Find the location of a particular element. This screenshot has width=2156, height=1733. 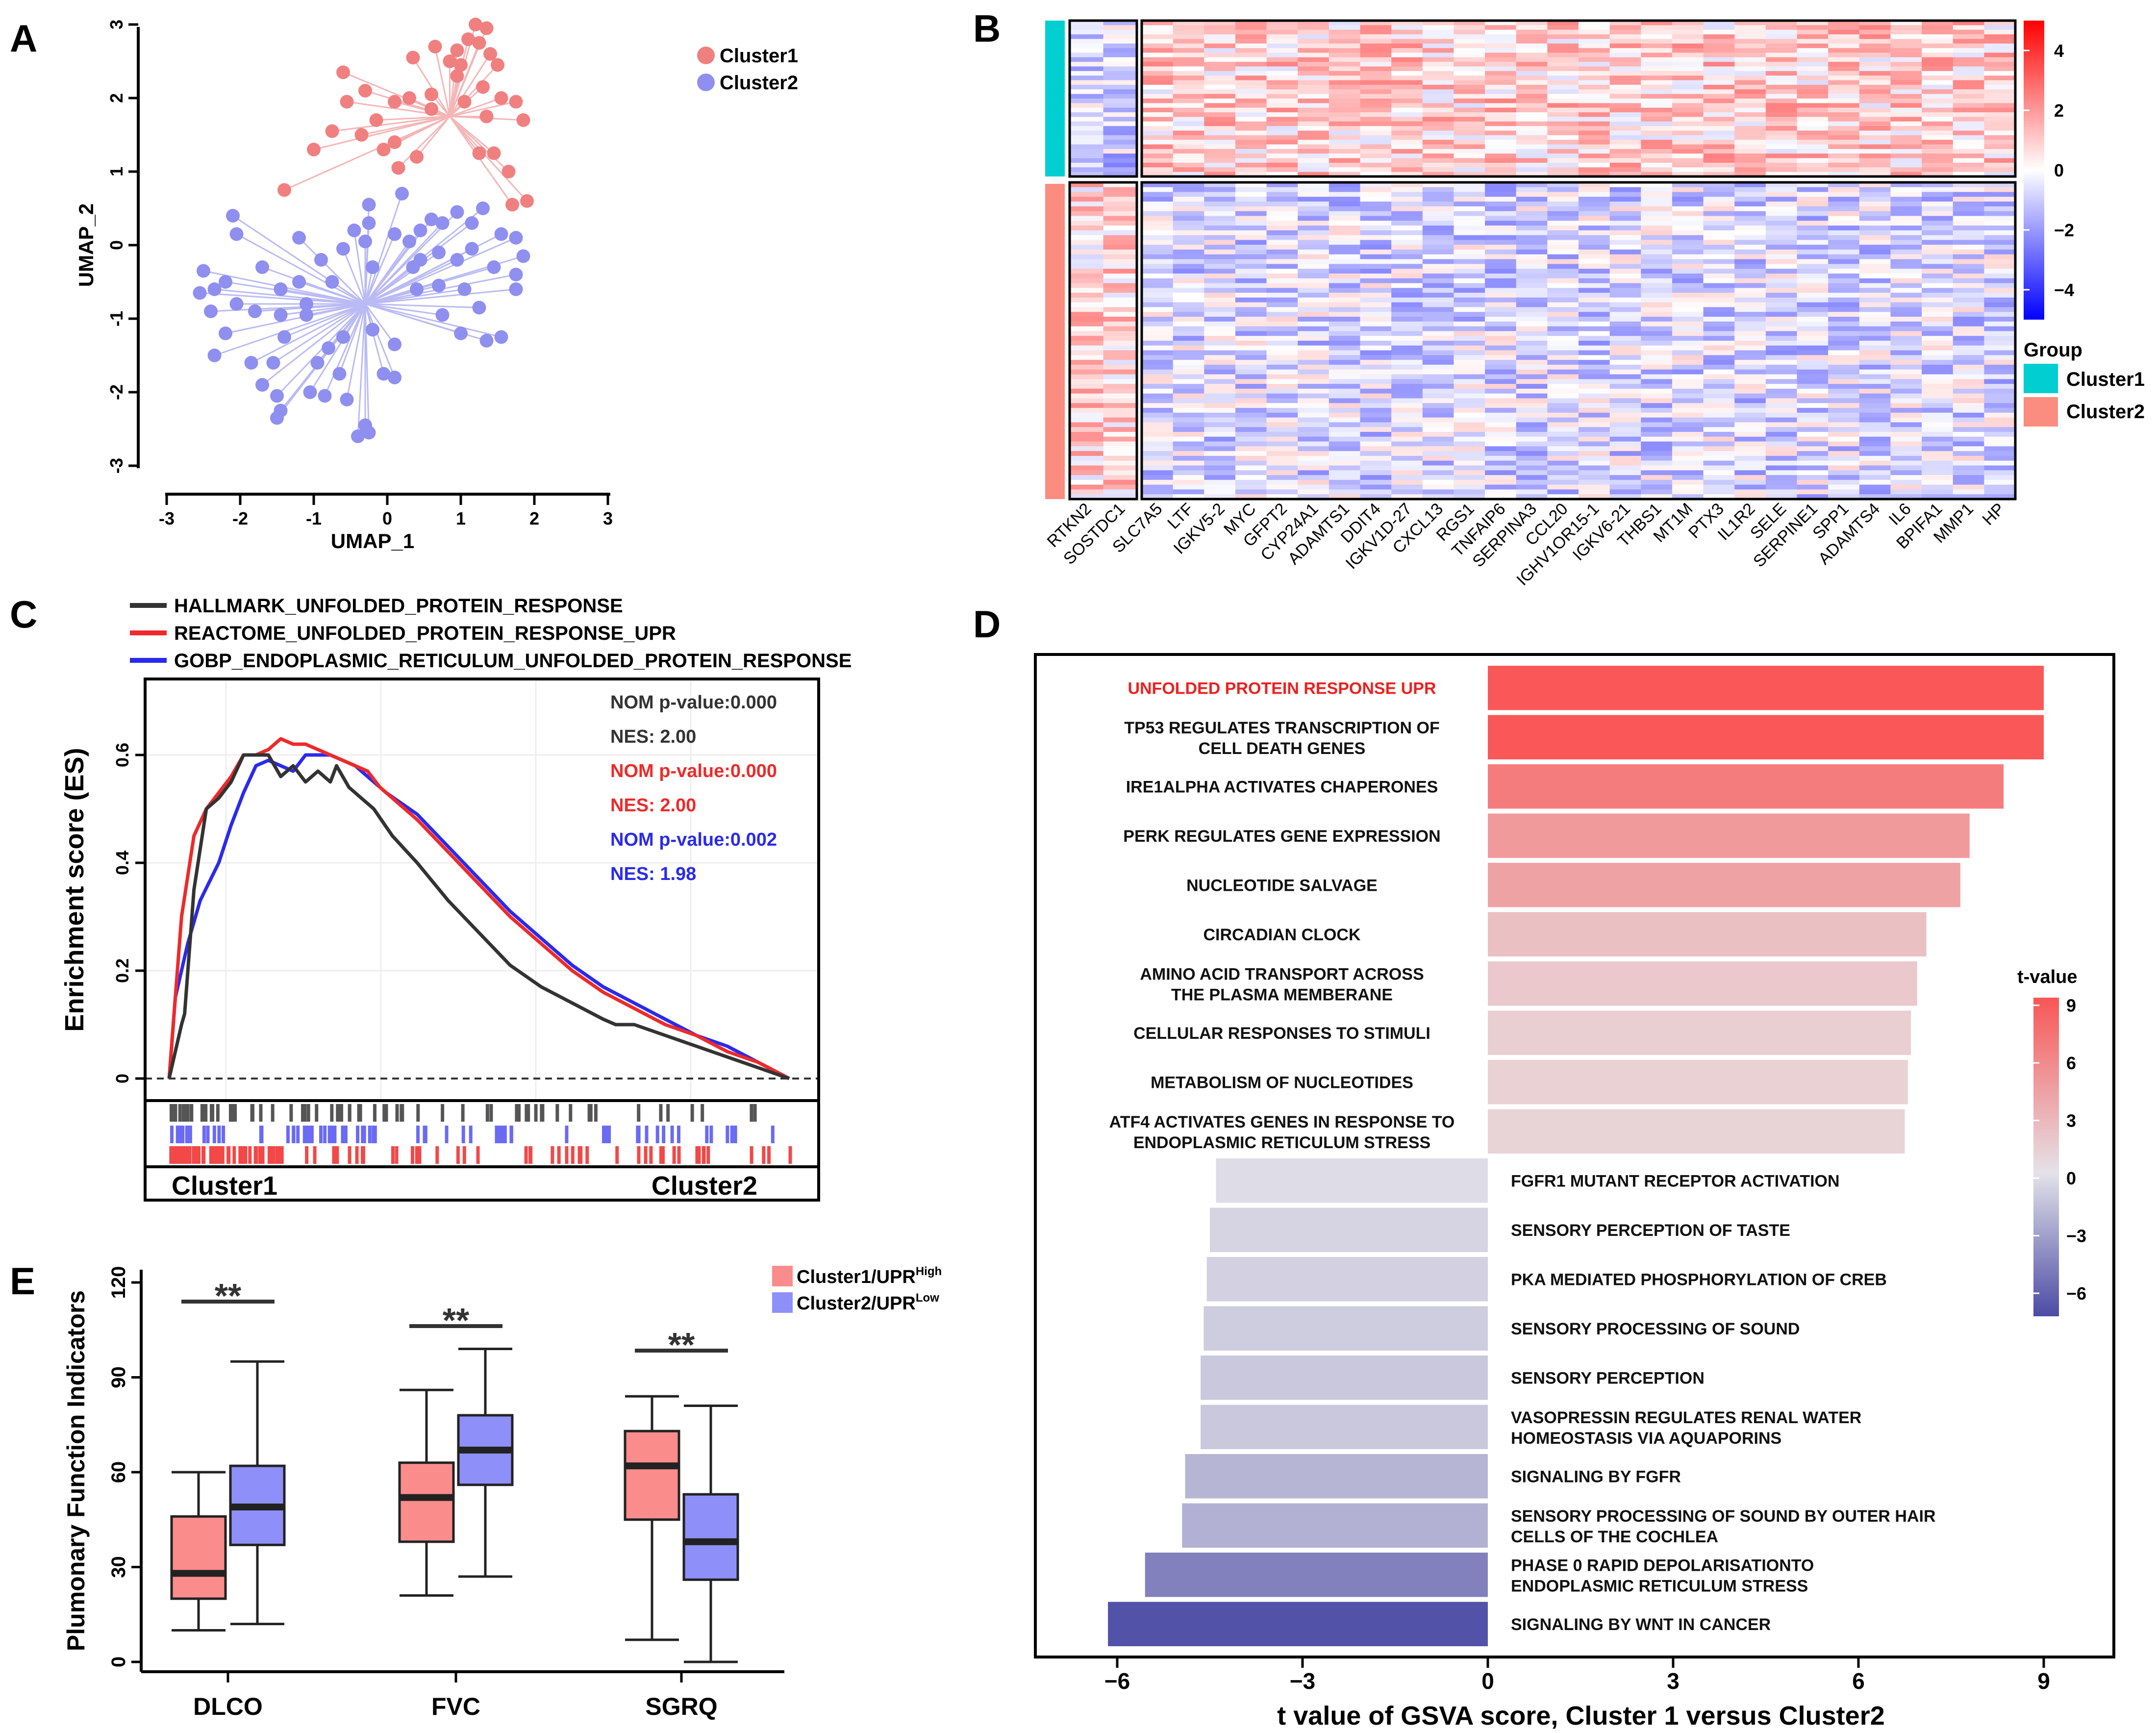

umap-x-tick-label: -3 is located at coordinates (167, 518).